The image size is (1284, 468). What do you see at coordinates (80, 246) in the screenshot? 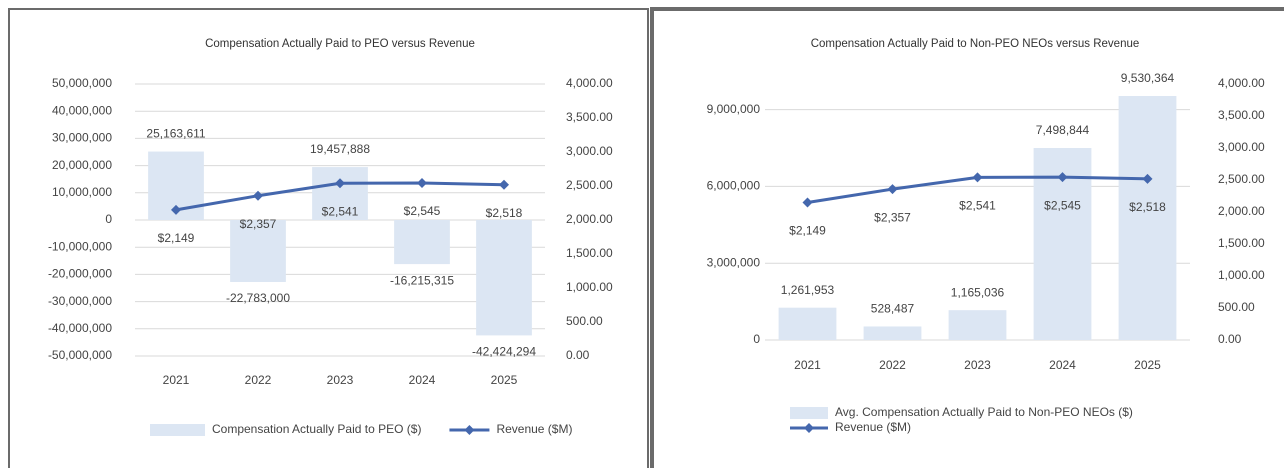
I see `y-tick-label: -10,000,000` at bounding box center [80, 246].